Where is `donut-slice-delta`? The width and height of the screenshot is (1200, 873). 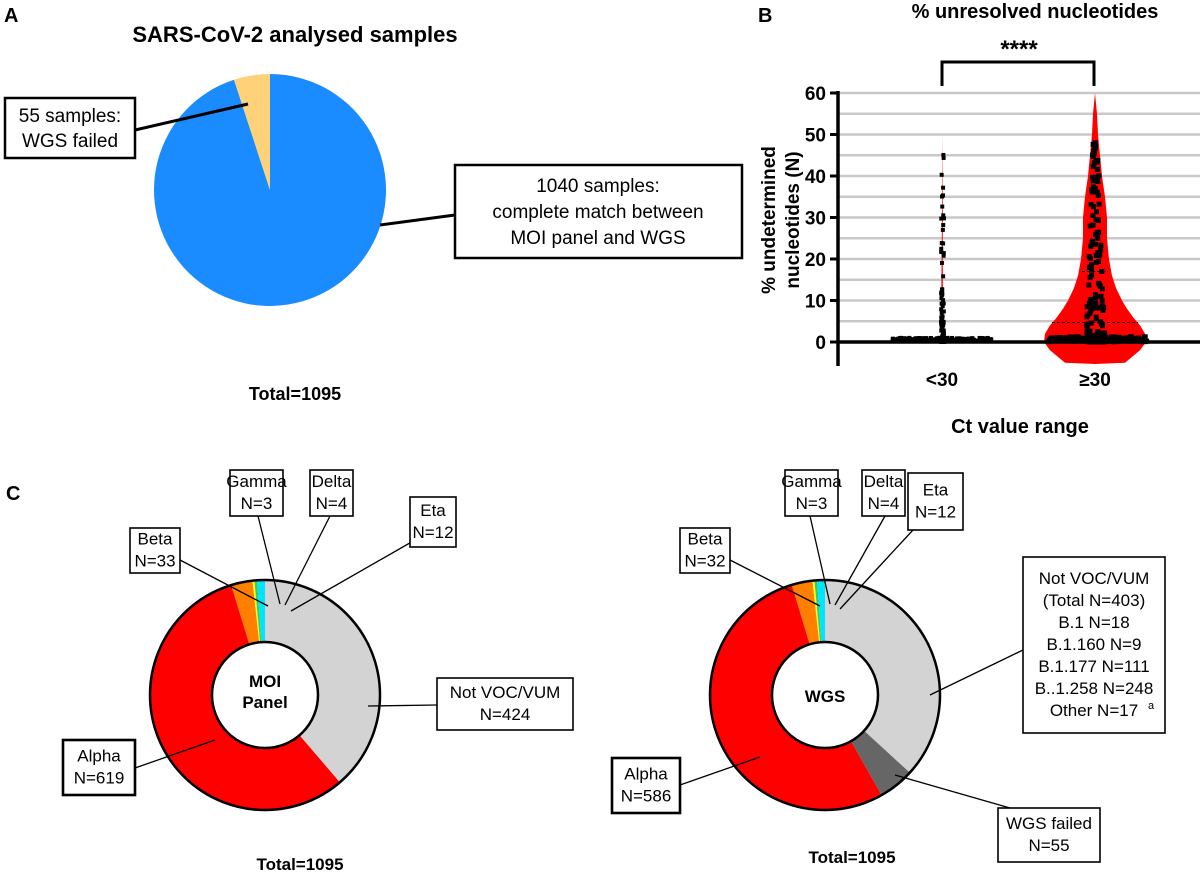
donut-slice-delta is located at coordinates (818, 611).